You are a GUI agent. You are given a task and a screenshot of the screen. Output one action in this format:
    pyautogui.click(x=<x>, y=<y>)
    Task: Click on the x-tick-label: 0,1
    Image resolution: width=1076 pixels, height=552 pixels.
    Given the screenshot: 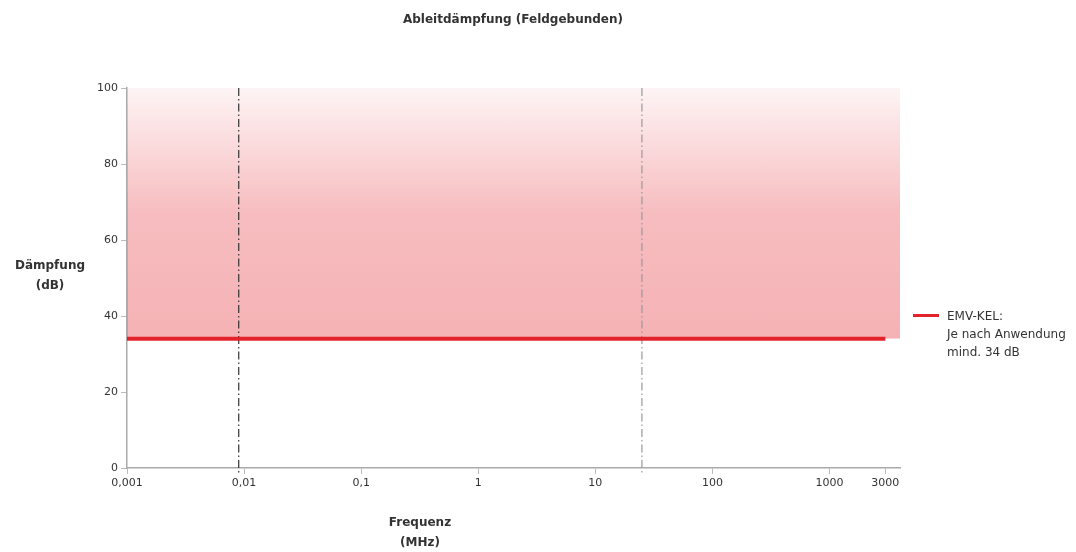 What is the action you would take?
    pyautogui.click(x=361, y=483)
    